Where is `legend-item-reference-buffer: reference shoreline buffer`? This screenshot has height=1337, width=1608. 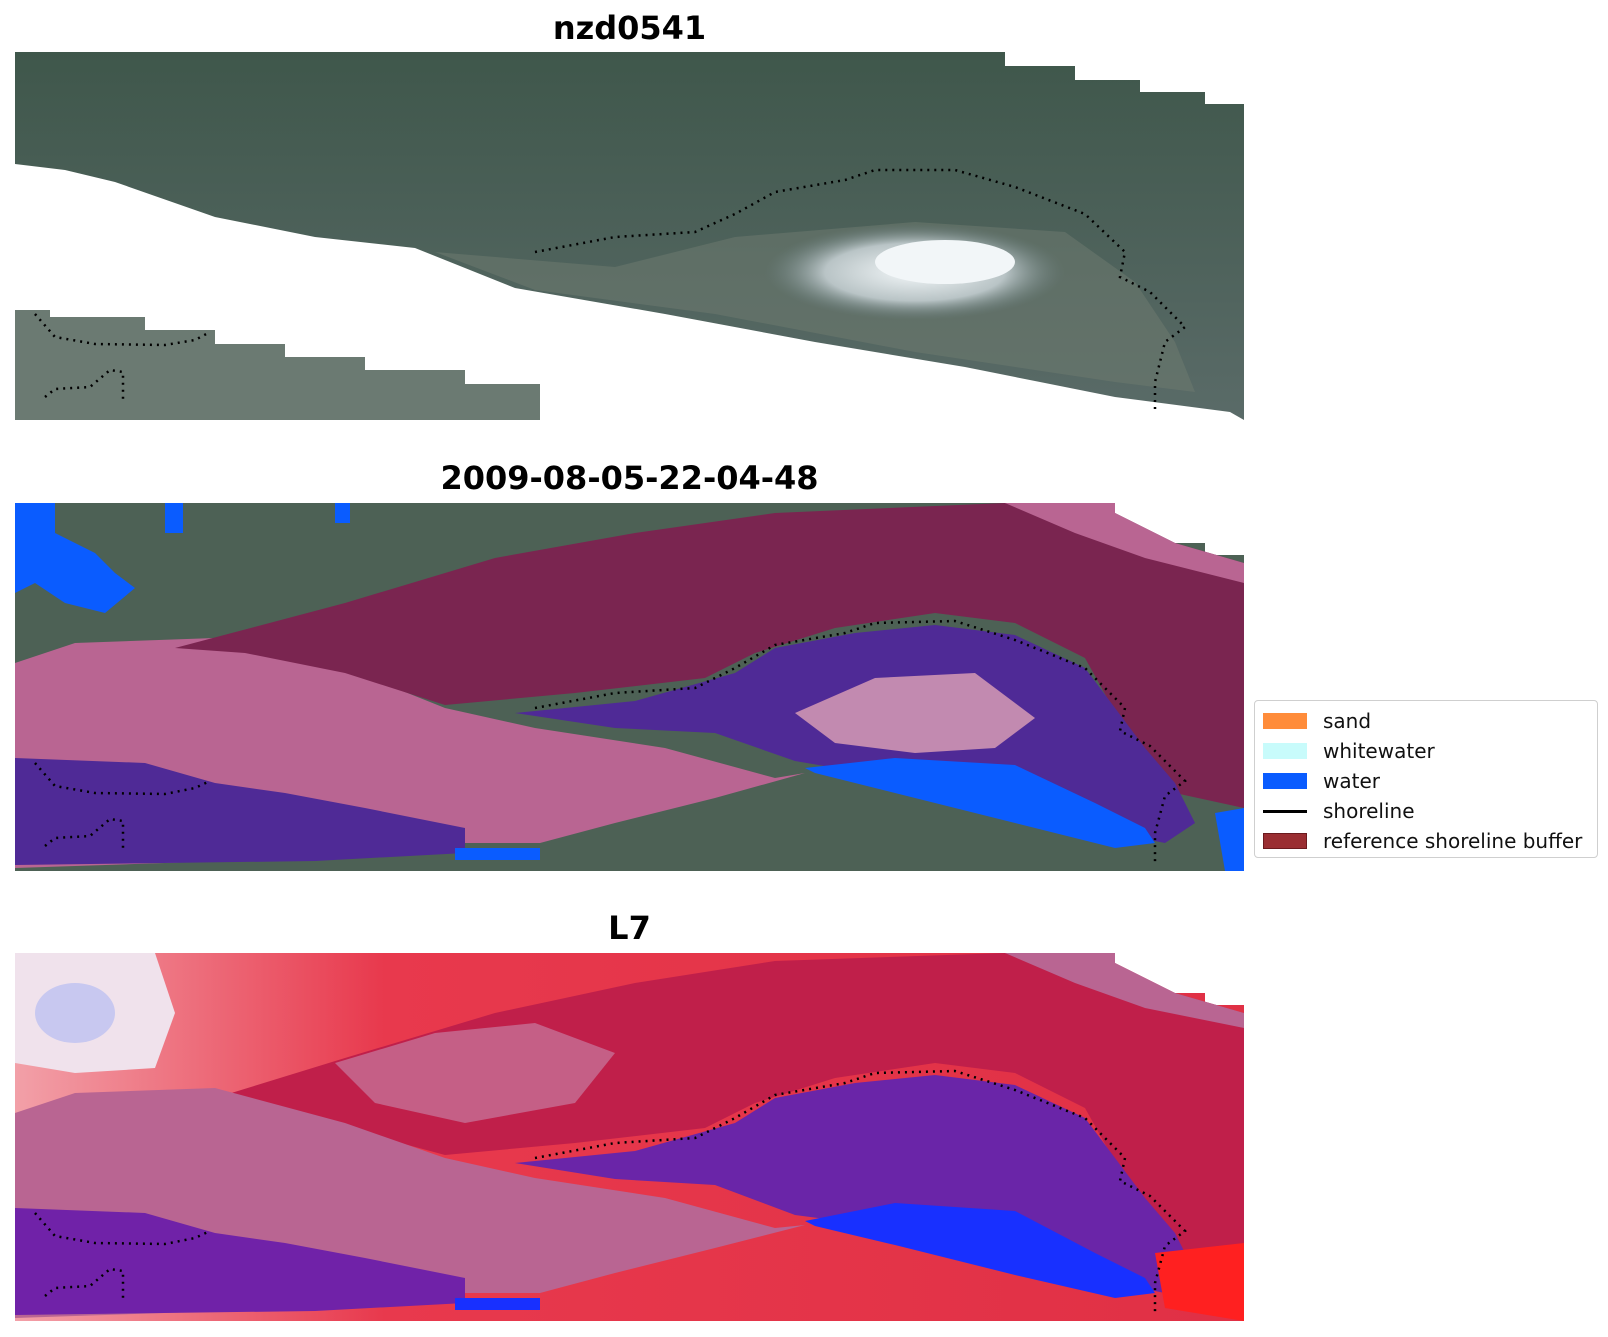
legend-item-reference-buffer: reference shoreline buffer is located at coordinates (1426, 841).